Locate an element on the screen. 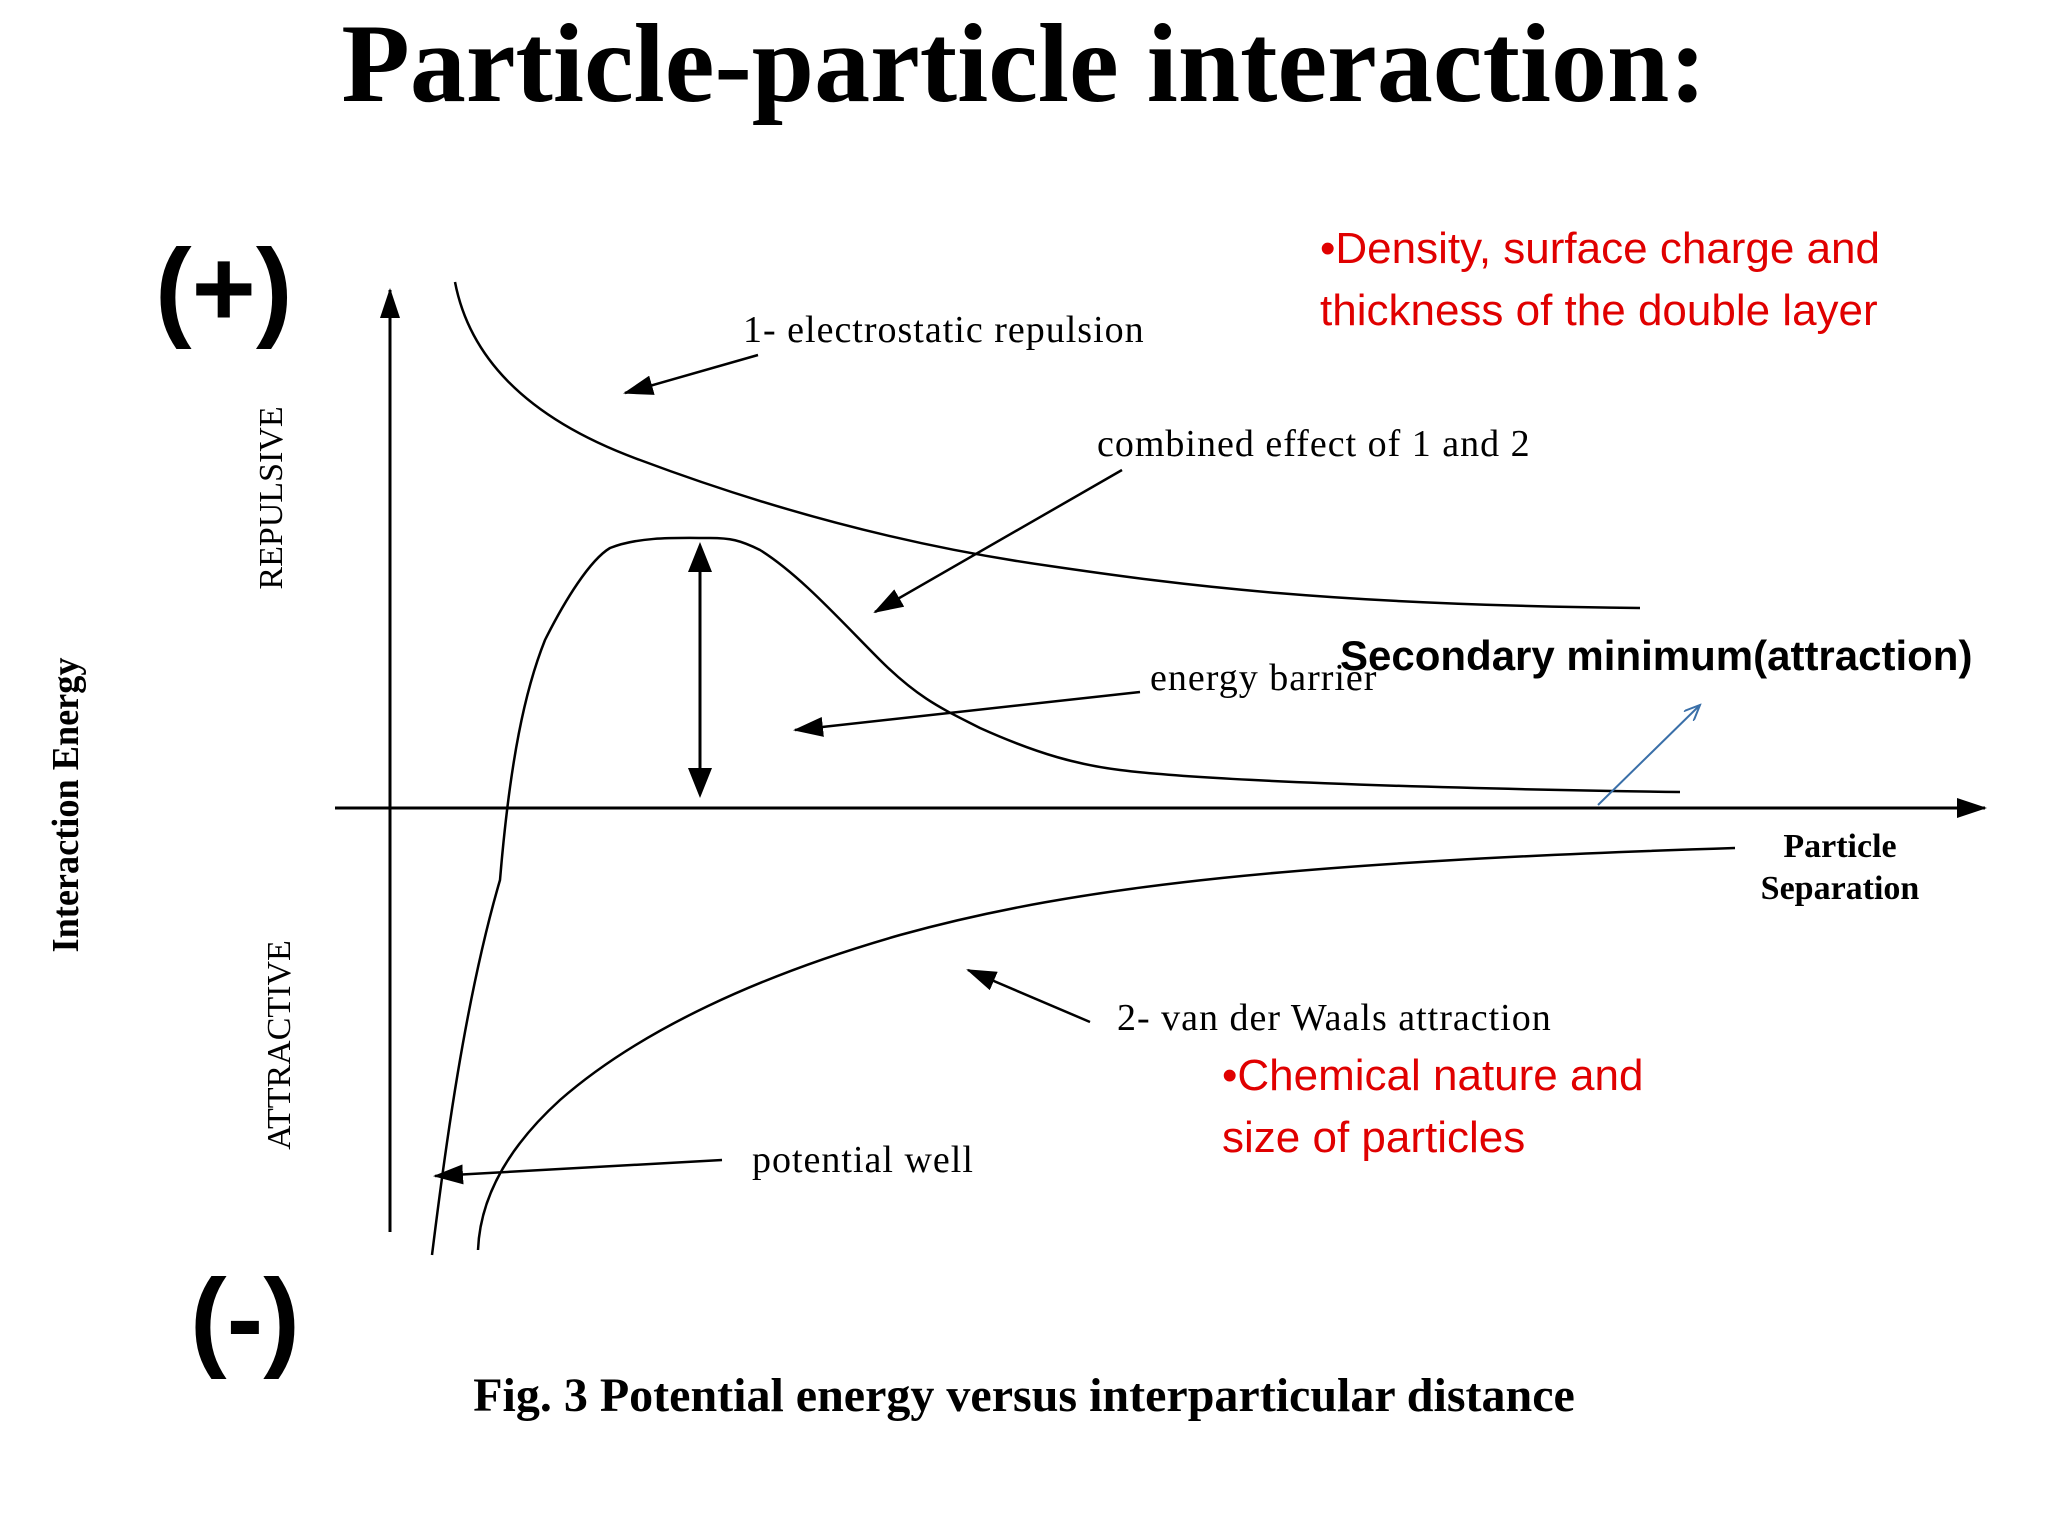 This screenshot has width=2048, height=1536. electrostatic-repulsion-curve is located at coordinates (1047, 445).